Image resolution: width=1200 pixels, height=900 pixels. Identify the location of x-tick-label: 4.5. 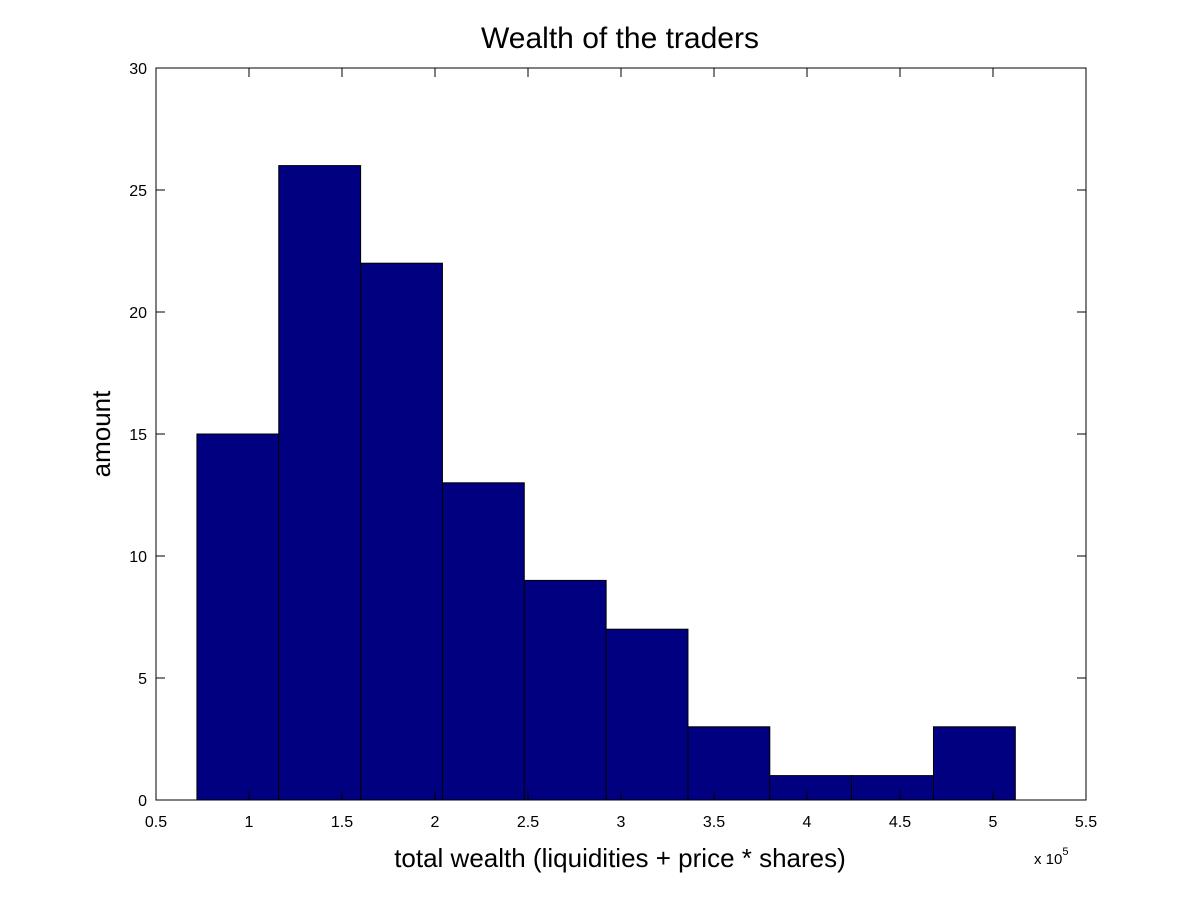
(900, 822).